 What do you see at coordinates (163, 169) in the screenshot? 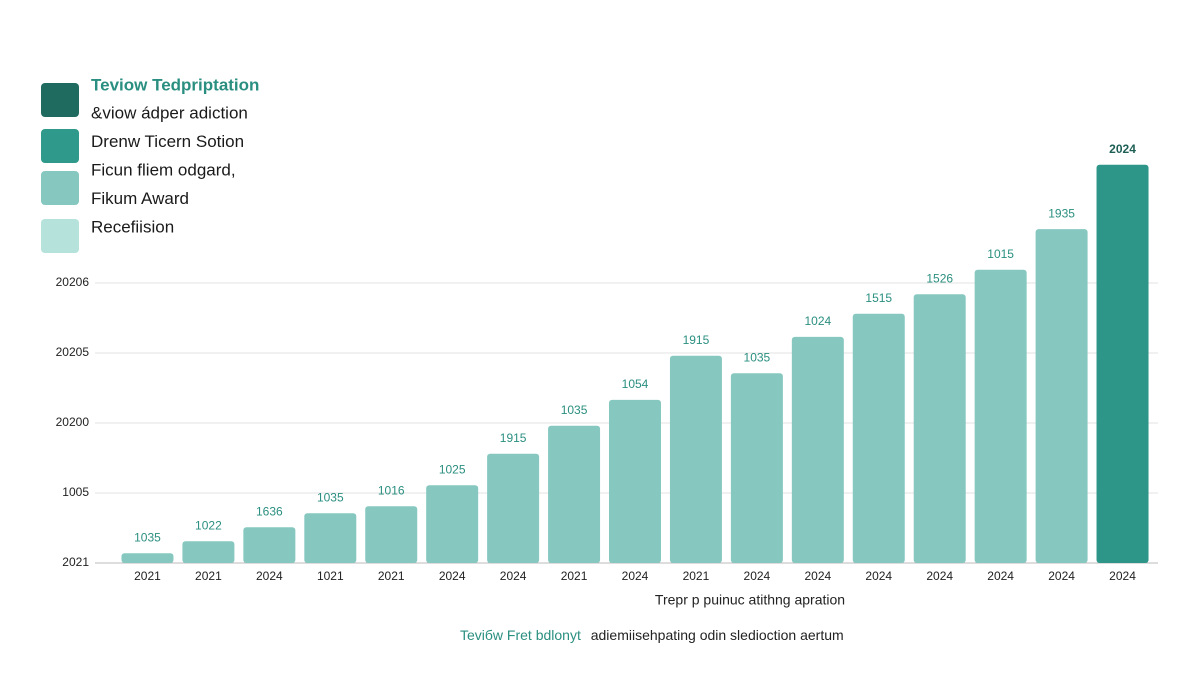
I see `legend-label: Ficun fliem odgard,` at bounding box center [163, 169].